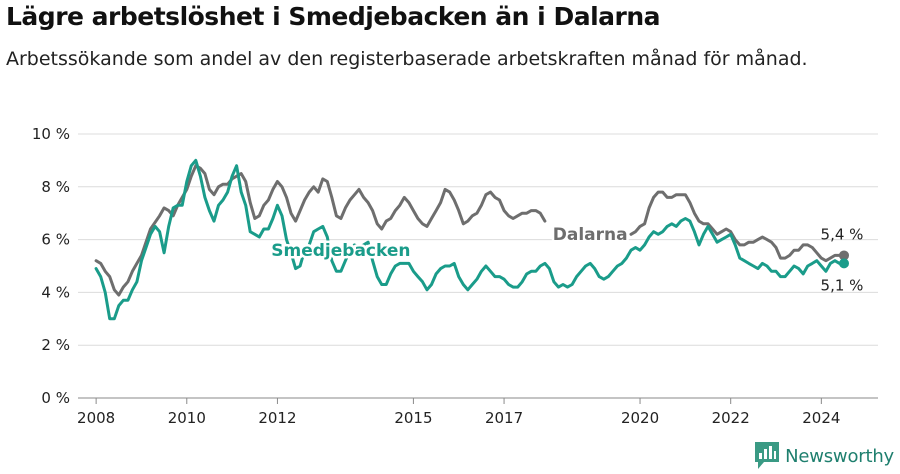 The height and width of the screenshot is (474, 900). What do you see at coordinates (737, 226) in the screenshot?
I see `series-line-dalarna` at bounding box center [737, 226].